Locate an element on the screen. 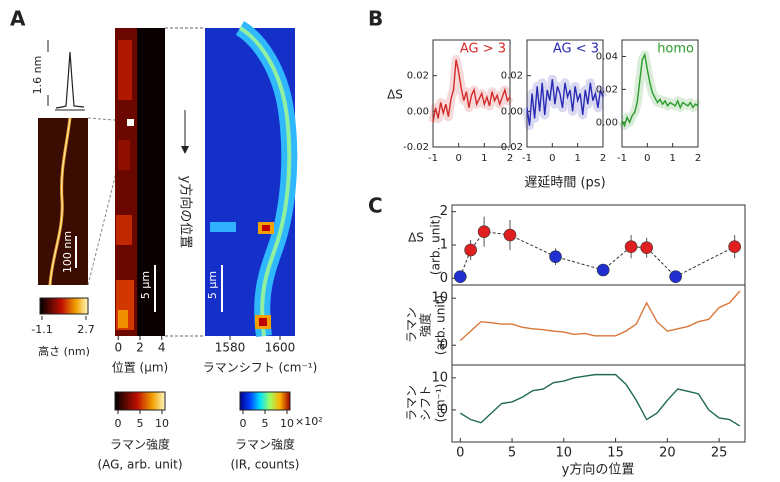  panel-label: A is located at coordinates (18, 19).